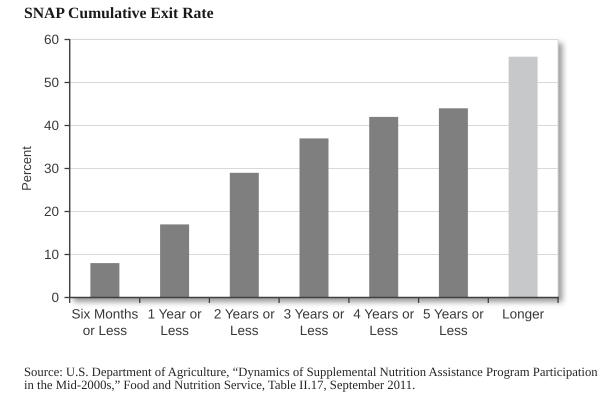  What do you see at coordinates (383, 314) in the screenshot?
I see `svg-text: 4 Years or` at bounding box center [383, 314].